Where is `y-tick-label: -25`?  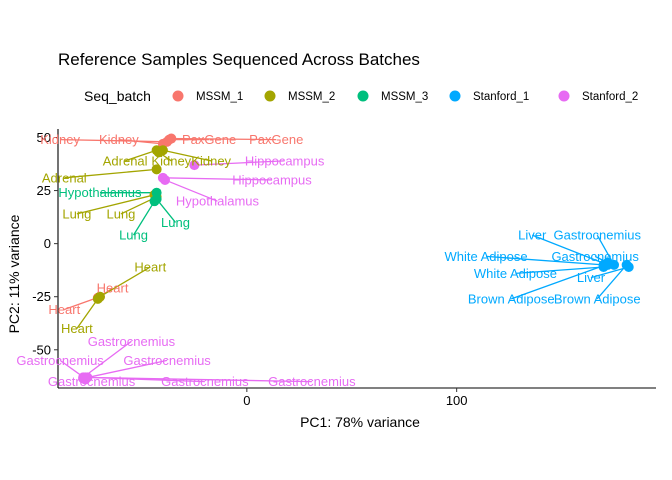 y-tick-label: -25 is located at coordinates (41, 296).